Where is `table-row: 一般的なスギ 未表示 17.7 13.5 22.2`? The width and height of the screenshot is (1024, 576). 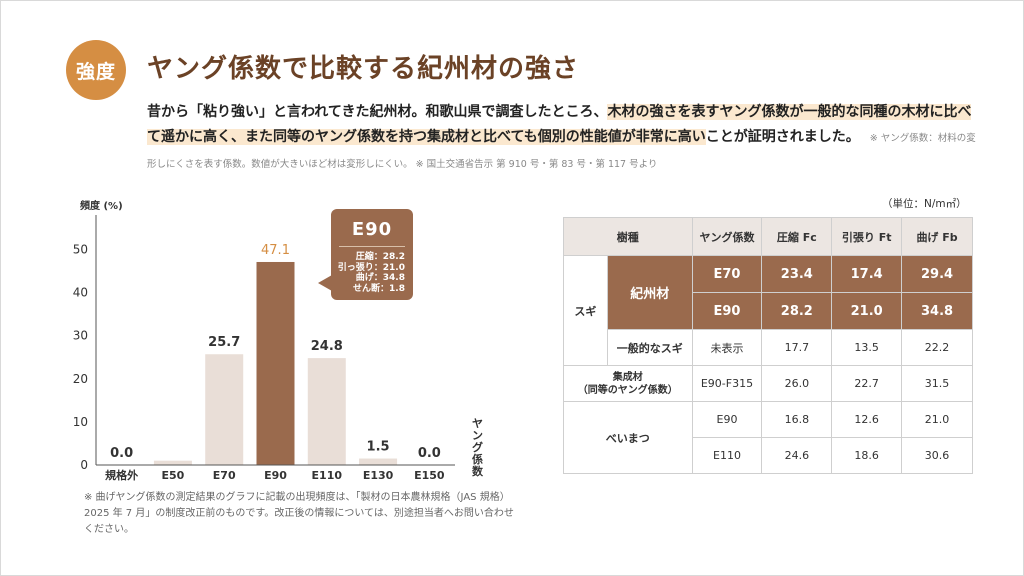
table-row: 一般的なスギ 未表示 17.7 13.5 22.2 is located at coordinates (768, 347).